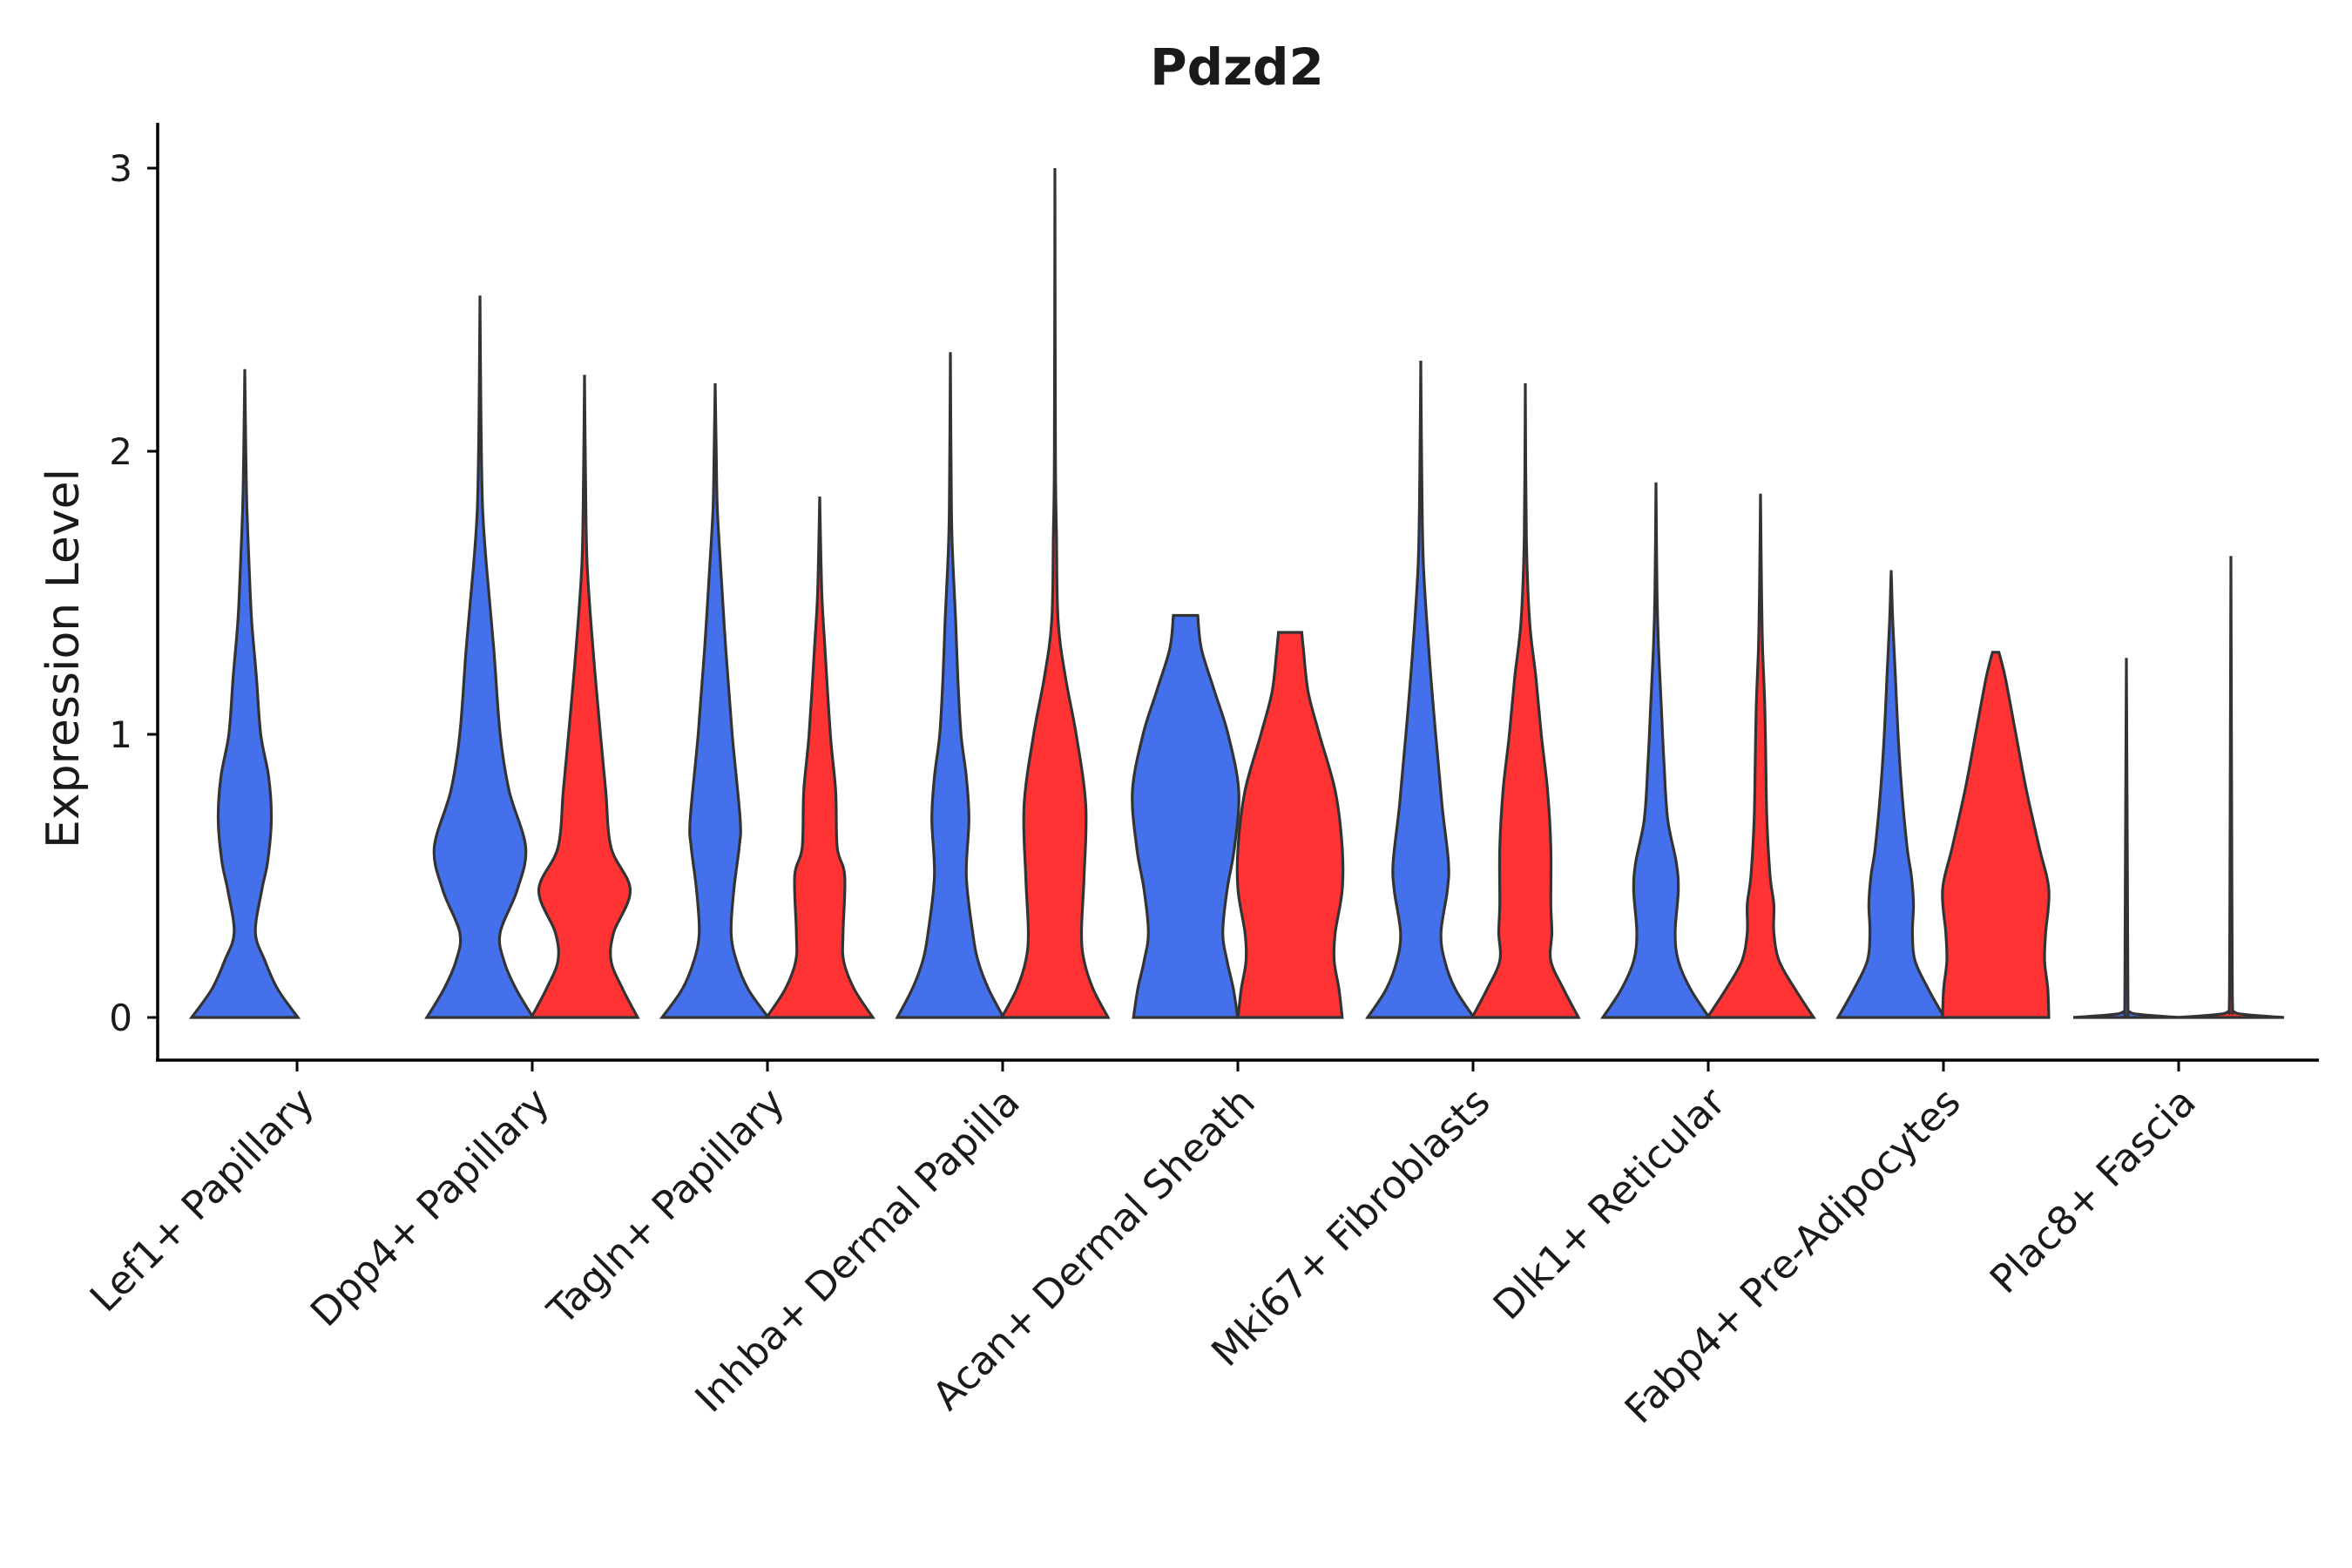 This screenshot has height=1568, width=2352. Describe the element at coordinates (2093, 1190) in the screenshot. I see `x-category-label: Plac8+ Fascia` at that location.